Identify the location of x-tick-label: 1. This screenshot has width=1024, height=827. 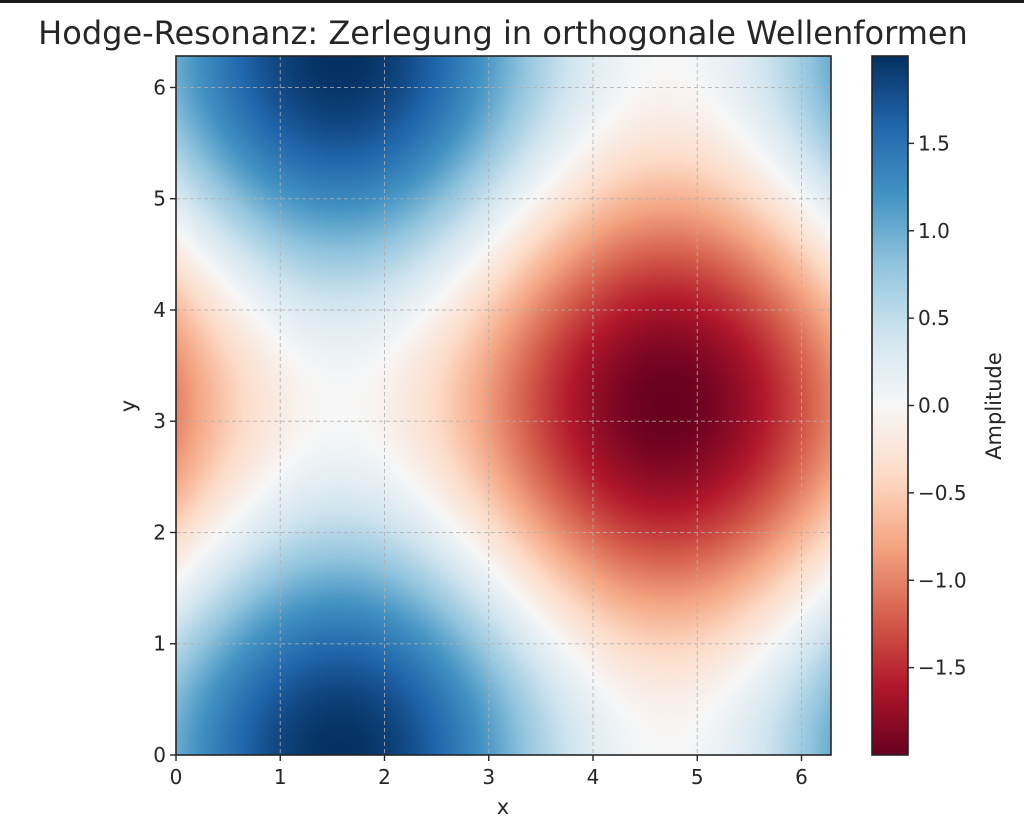
(280, 777).